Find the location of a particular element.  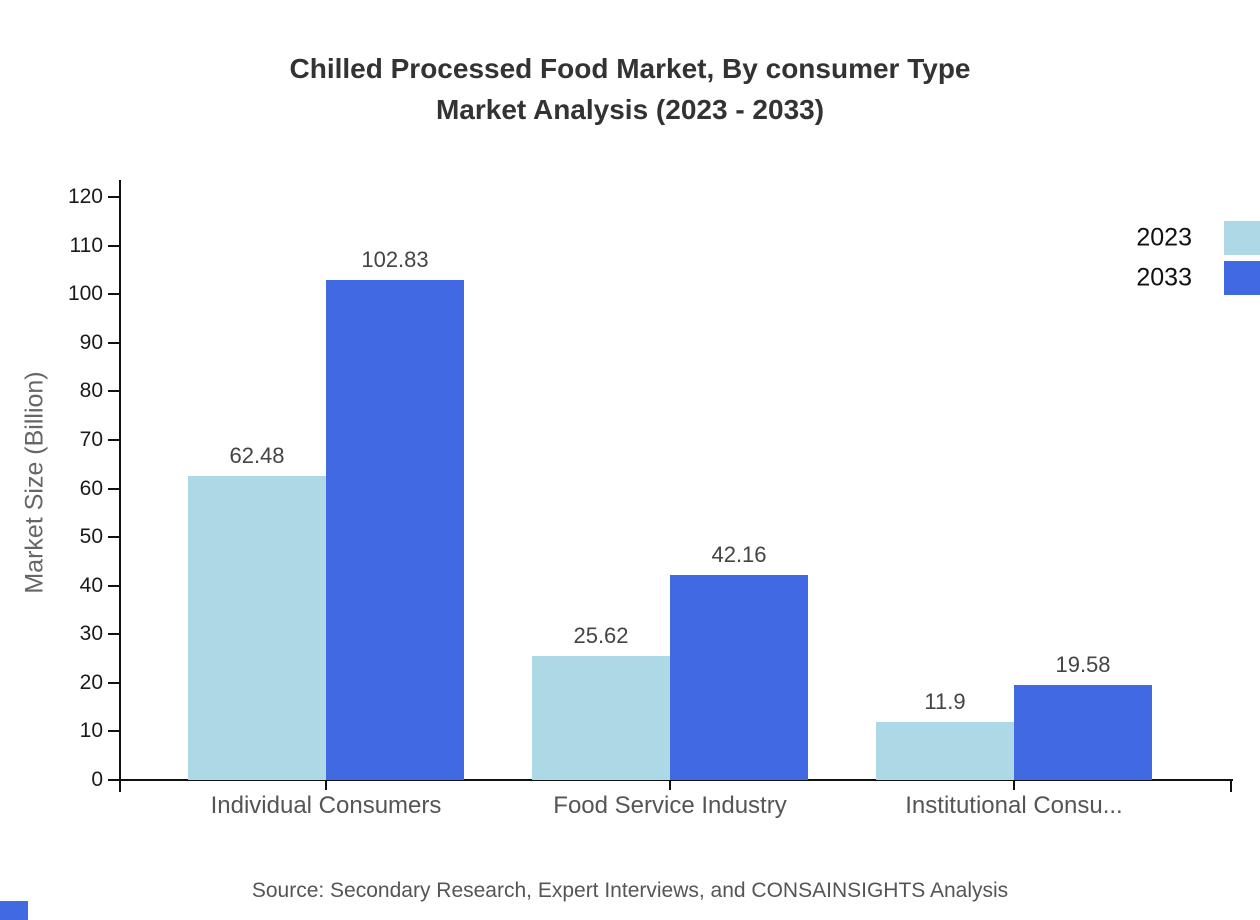

value-label-2023-individual-consumers: 62.48 is located at coordinates (257, 456).